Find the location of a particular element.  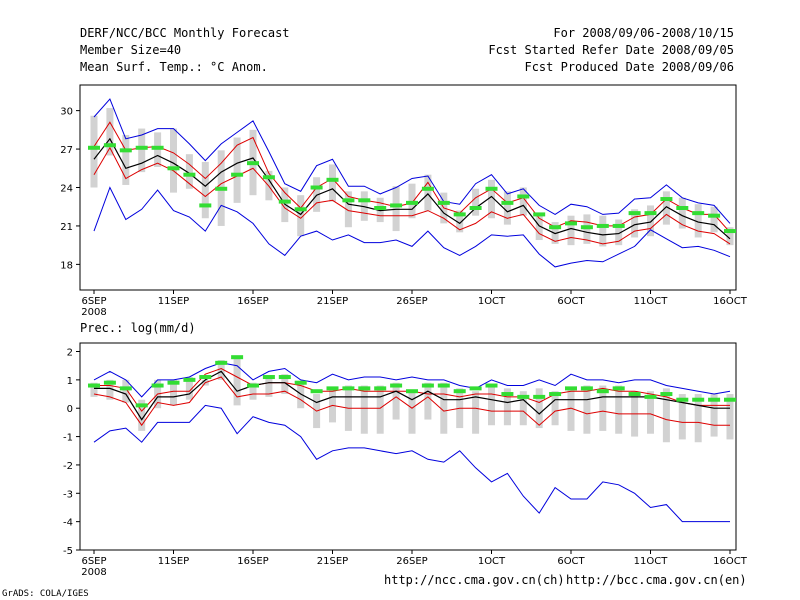

ncc-url-link: http://ncc.cma.gov.cn(ch) is located at coordinates (474, 580).